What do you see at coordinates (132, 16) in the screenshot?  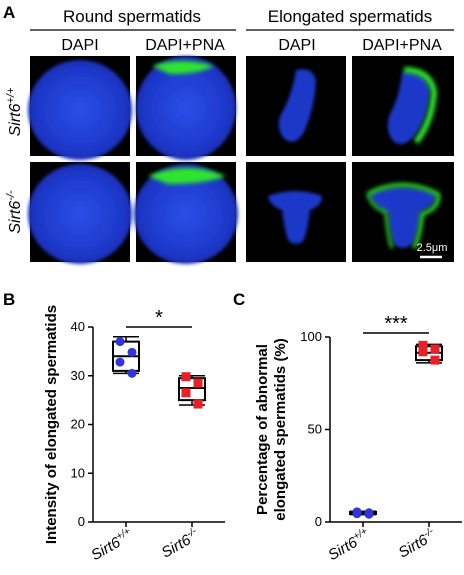 I see `group-label-round: Round spermatids` at bounding box center [132, 16].